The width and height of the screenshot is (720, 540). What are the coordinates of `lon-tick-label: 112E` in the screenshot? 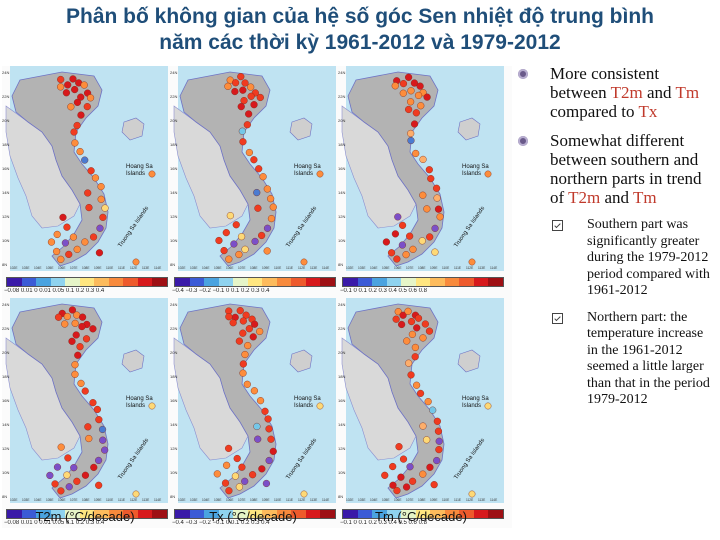 It's located at (469, 268).